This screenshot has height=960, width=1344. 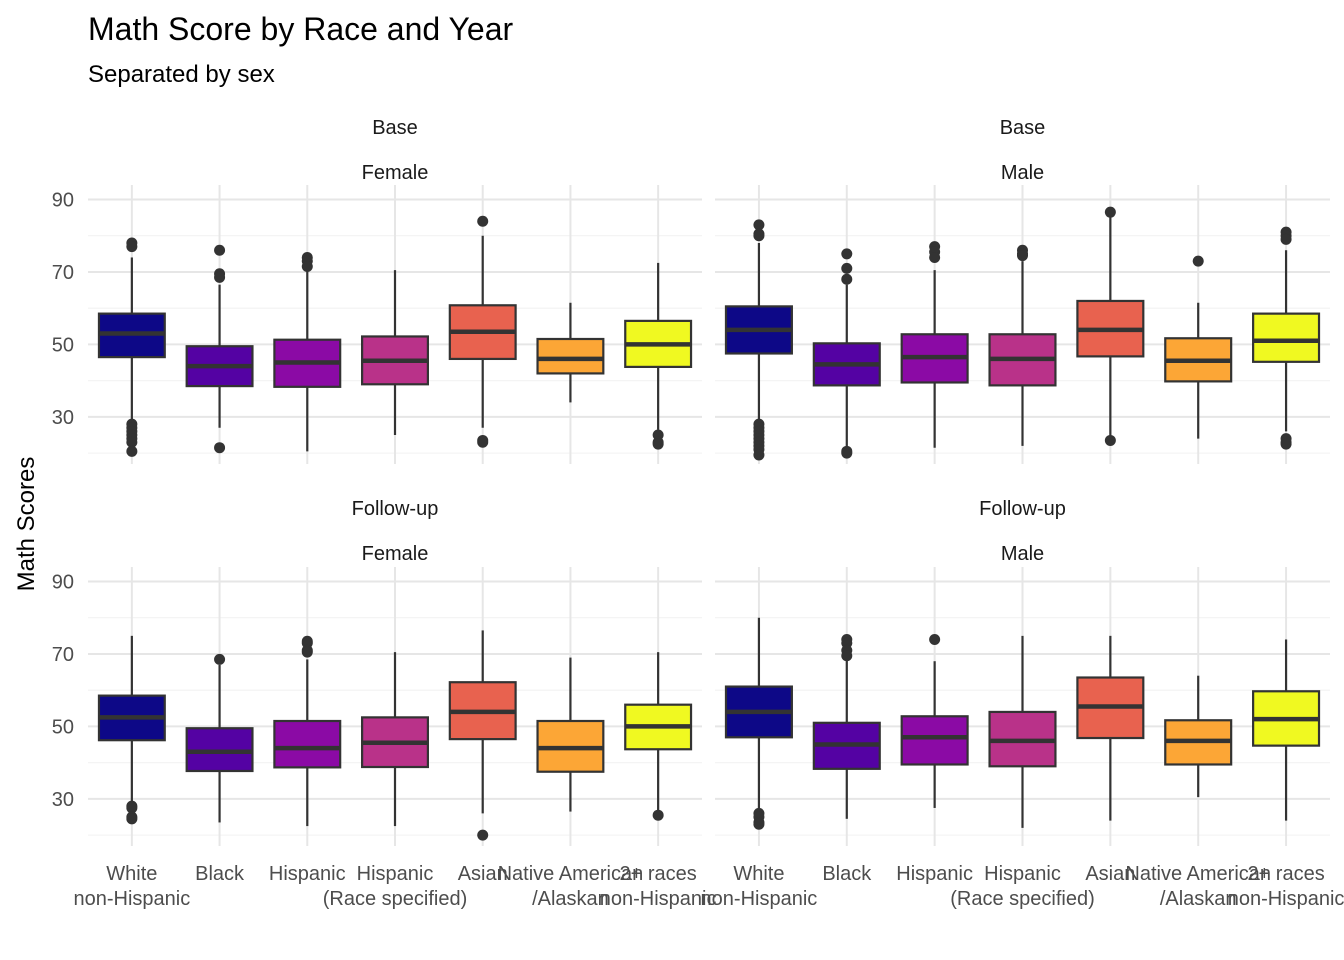 I want to click on x-tick-label-line: 2+ races, so click(x=1285, y=874).